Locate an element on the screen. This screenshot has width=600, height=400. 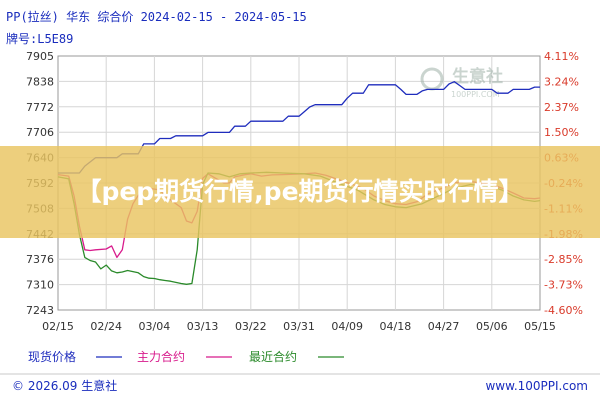
legend: 现货价格 主力合约 最近合约 is located at coordinates (186, 356).